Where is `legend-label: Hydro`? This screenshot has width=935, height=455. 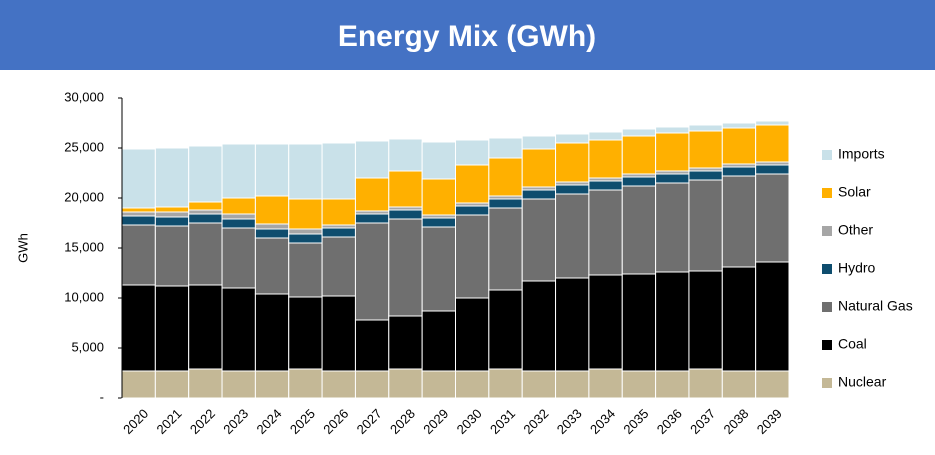
legend-label: Hydro is located at coordinates (857, 268).